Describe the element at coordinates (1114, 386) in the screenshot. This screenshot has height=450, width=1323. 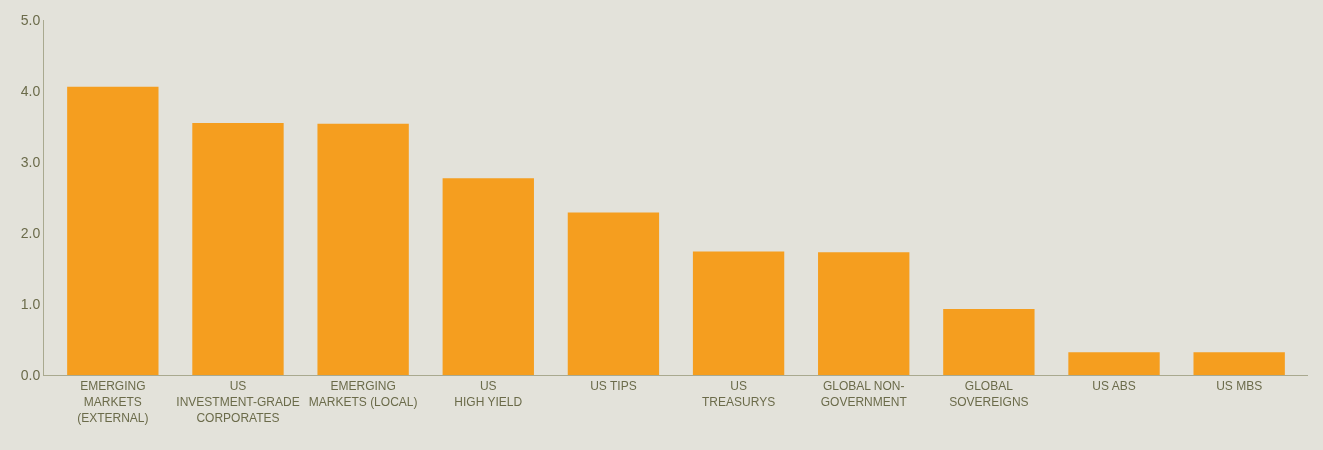
I see `x-tick-label: US ABS` at that location.